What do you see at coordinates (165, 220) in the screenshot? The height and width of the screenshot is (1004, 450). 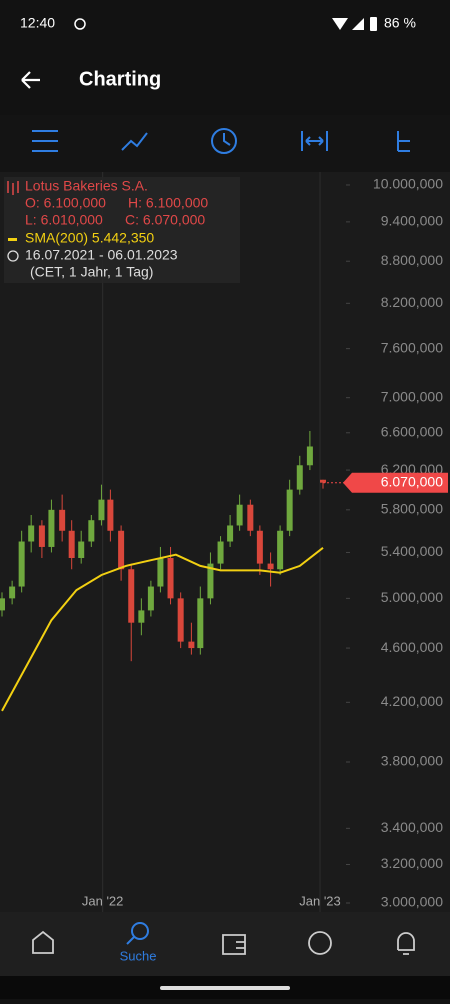 I see `legend-close: C: 6.070,000` at bounding box center [165, 220].